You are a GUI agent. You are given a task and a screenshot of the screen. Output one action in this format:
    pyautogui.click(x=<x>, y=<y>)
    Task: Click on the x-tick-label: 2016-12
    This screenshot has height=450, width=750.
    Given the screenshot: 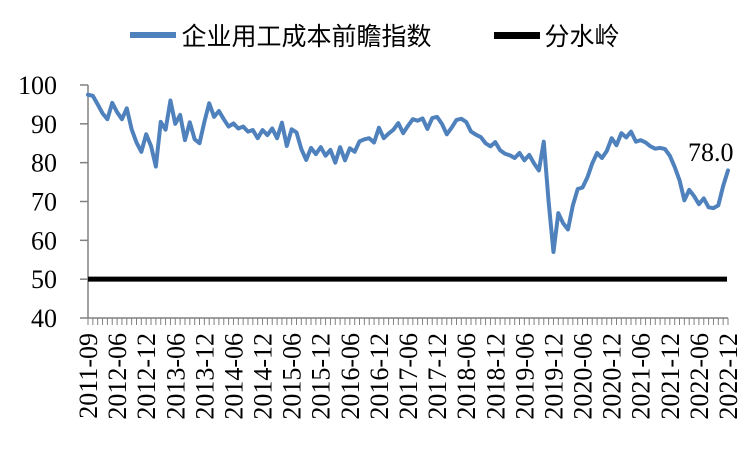 What is the action you would take?
    pyautogui.click(x=379, y=376)
    